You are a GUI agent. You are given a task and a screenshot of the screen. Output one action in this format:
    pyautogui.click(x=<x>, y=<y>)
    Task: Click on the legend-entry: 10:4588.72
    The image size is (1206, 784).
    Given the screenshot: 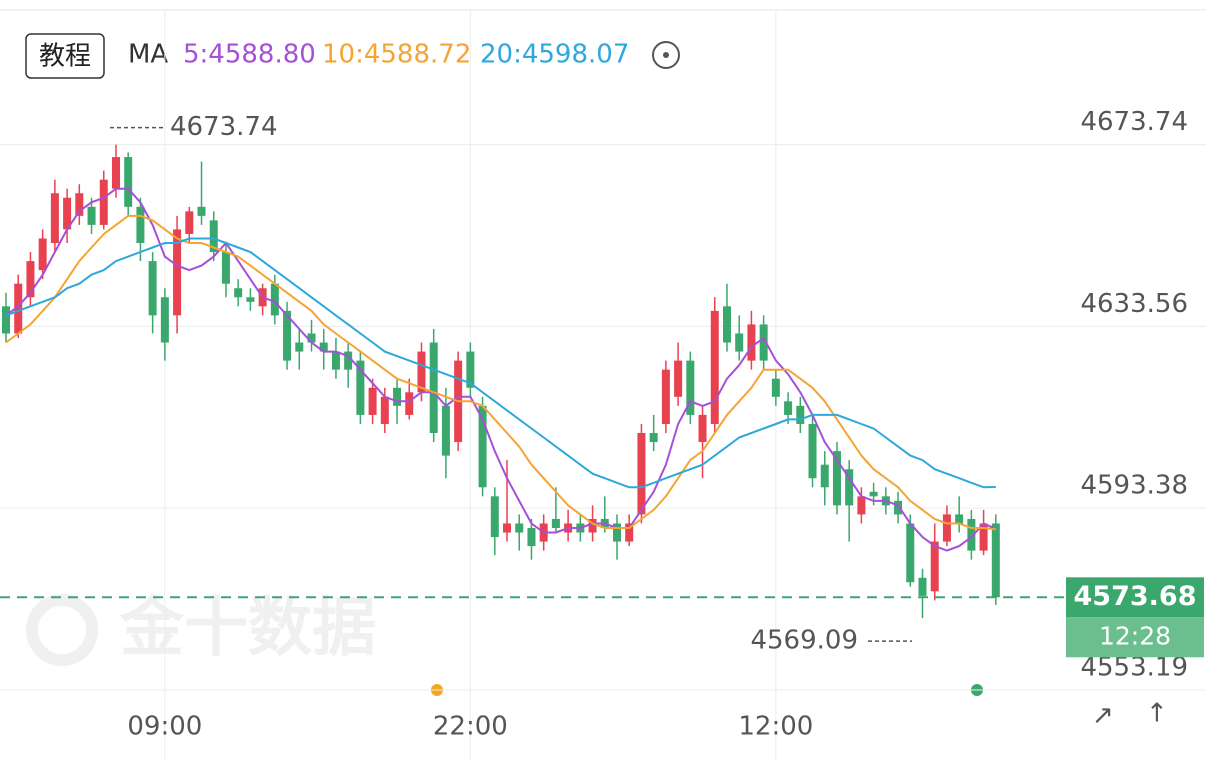 What is the action you would take?
    pyautogui.click(x=396, y=55)
    